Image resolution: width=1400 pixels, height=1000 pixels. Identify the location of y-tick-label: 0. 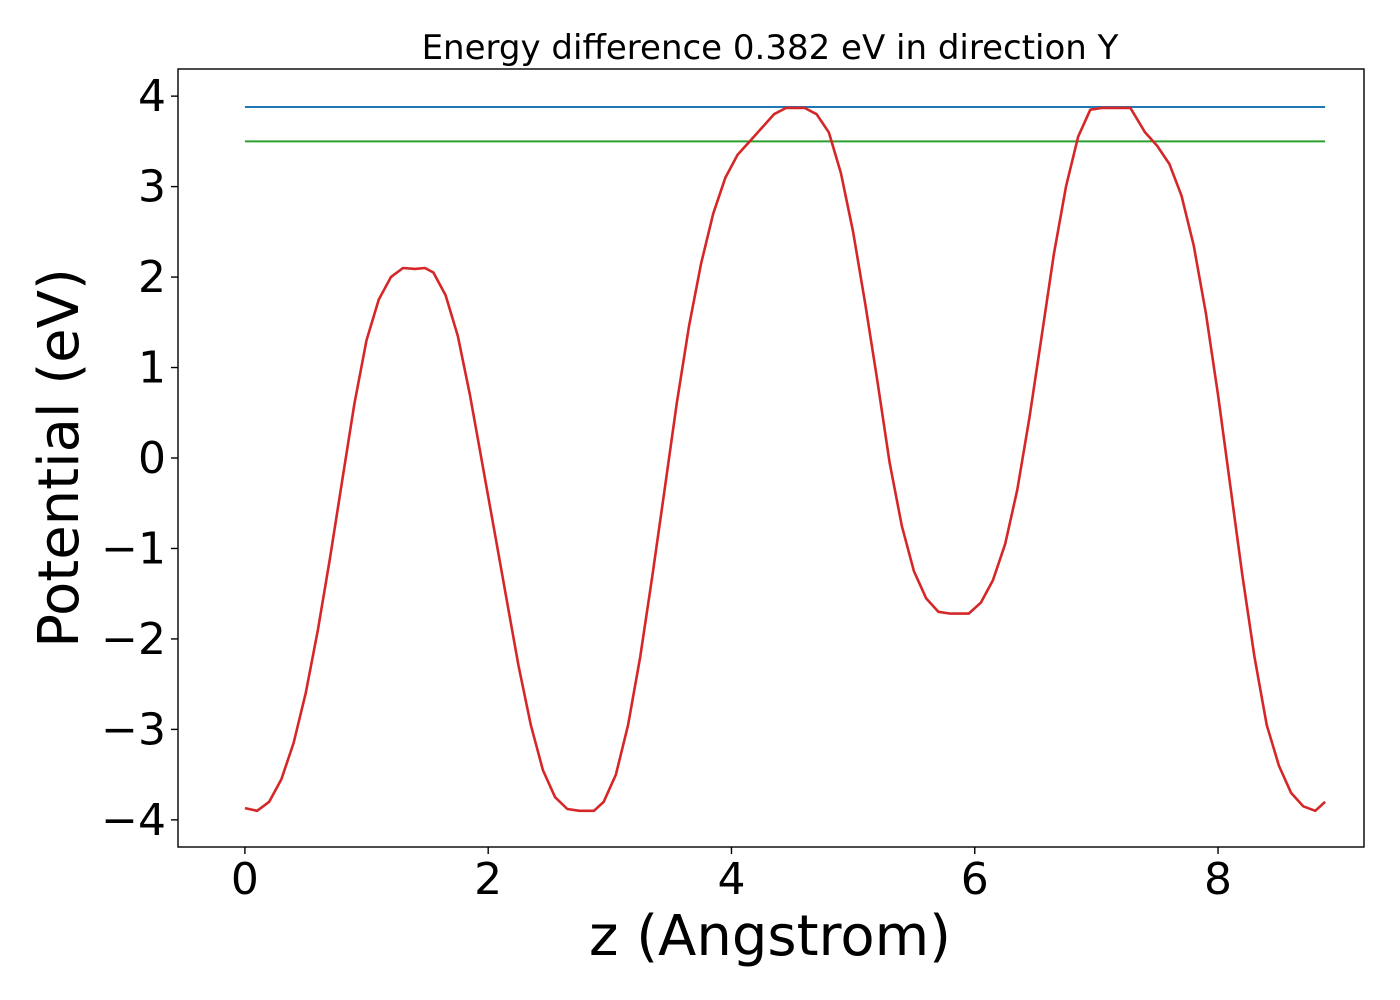
(152, 458).